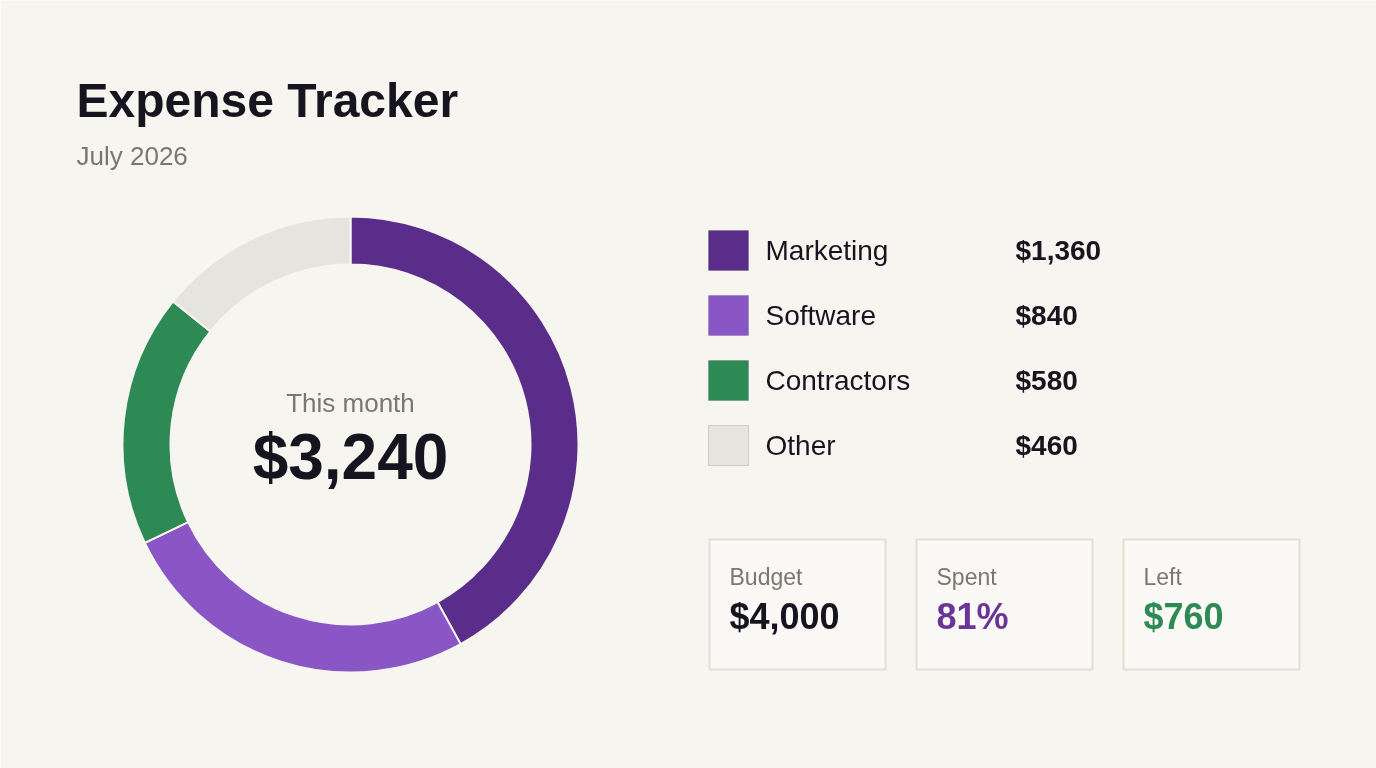 This screenshot has height=768, width=1376. What do you see at coordinates (1183, 616) in the screenshot?
I see `text: $760` at bounding box center [1183, 616].